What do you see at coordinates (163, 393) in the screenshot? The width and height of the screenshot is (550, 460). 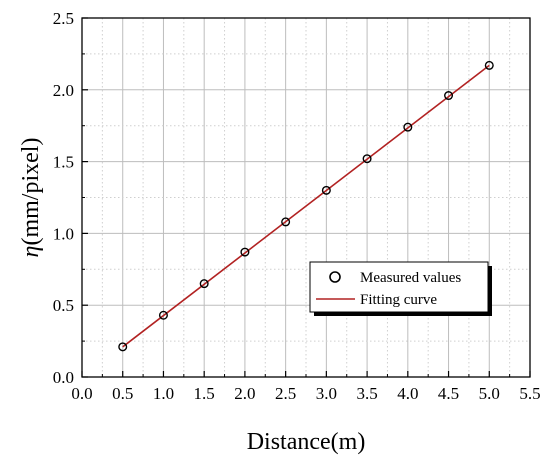 I see `x-tick-label: 1.0` at bounding box center [163, 393].